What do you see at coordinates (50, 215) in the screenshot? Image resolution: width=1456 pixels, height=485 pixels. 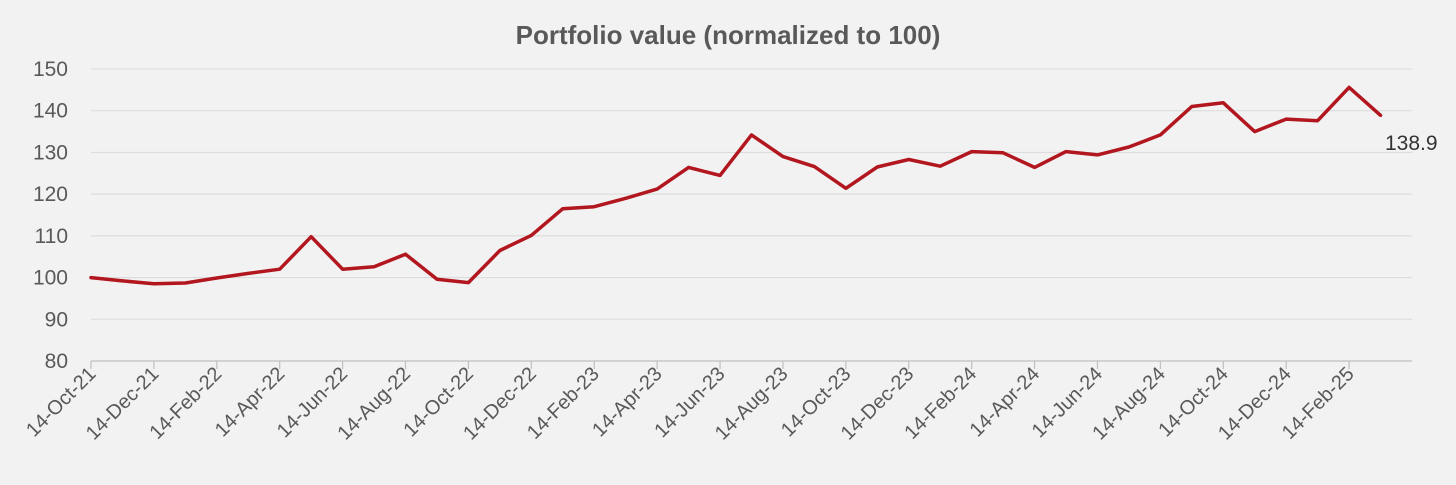 I see `y-axis: 80 90 100 110 120 130 140 150` at bounding box center [50, 215].